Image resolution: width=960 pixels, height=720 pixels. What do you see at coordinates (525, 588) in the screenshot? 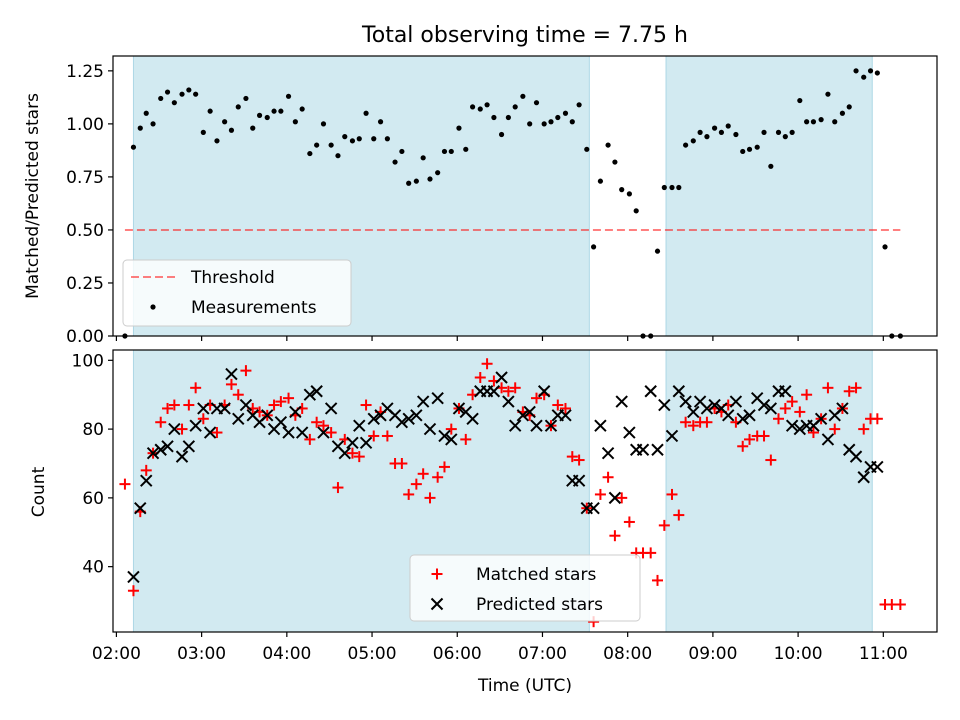
I see `legend-bottom: Matched stars Predicted stars` at bounding box center [525, 588].